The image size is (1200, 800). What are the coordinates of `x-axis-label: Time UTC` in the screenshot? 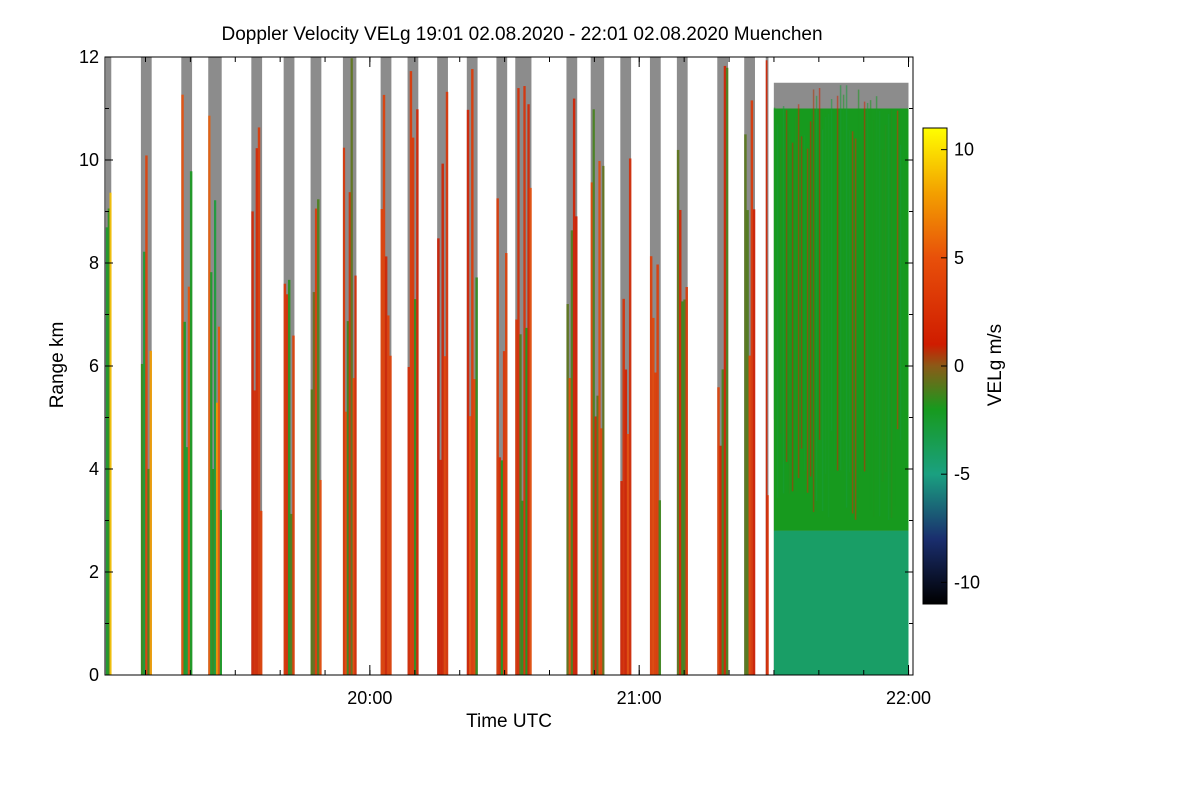 It's located at (509, 721).